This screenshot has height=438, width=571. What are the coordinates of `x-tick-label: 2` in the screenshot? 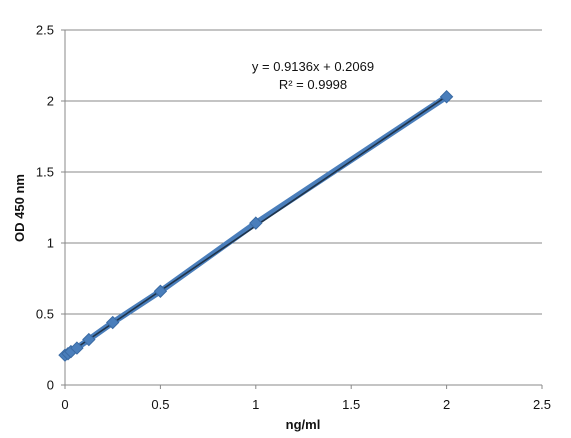 It's located at (446, 404).